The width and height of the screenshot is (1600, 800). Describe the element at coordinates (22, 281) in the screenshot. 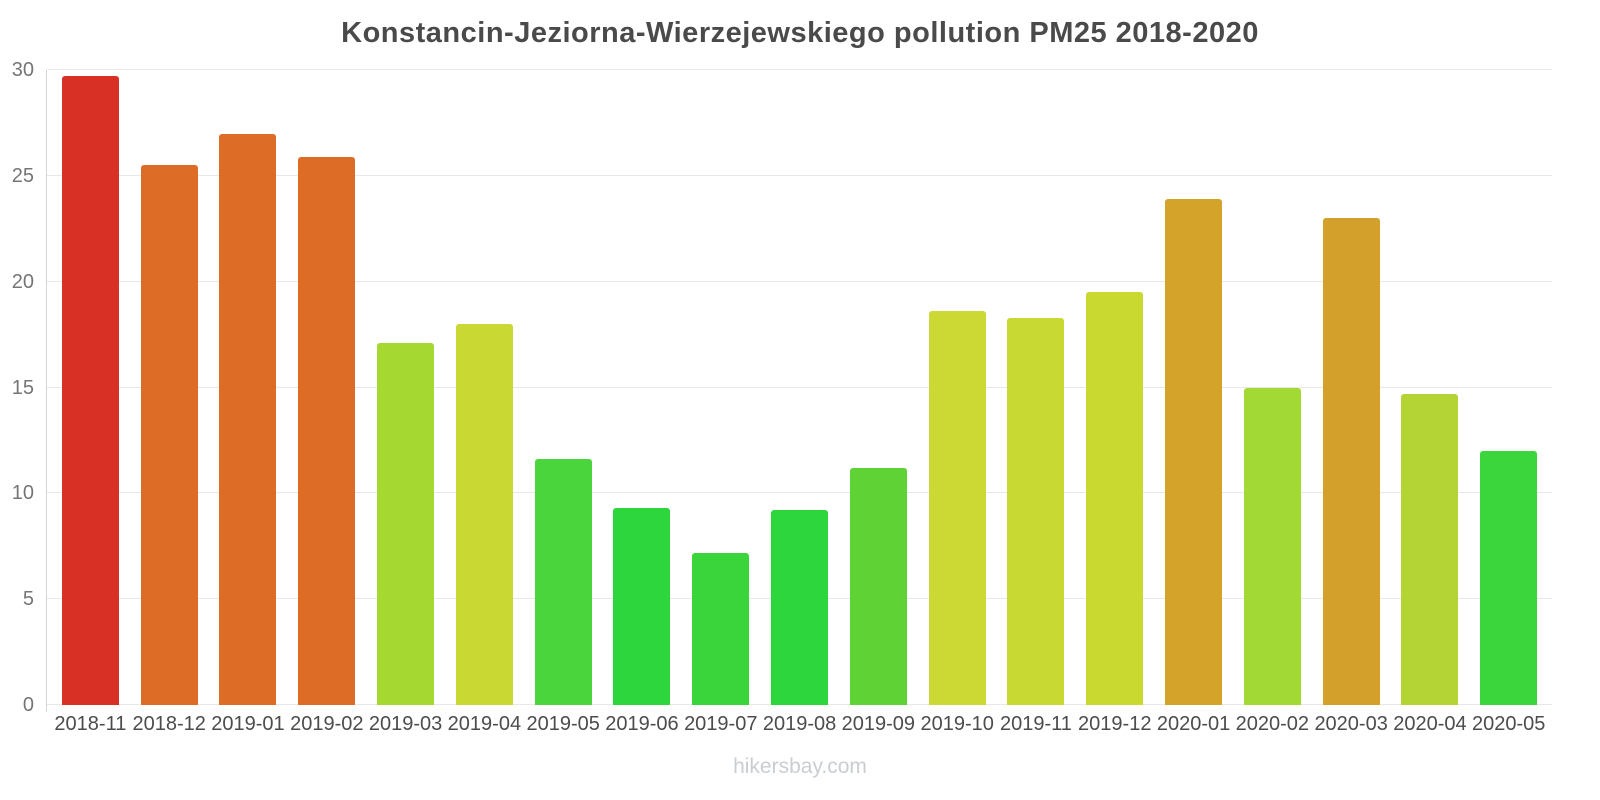

I see `y-axis-tick-label: 20` at that location.